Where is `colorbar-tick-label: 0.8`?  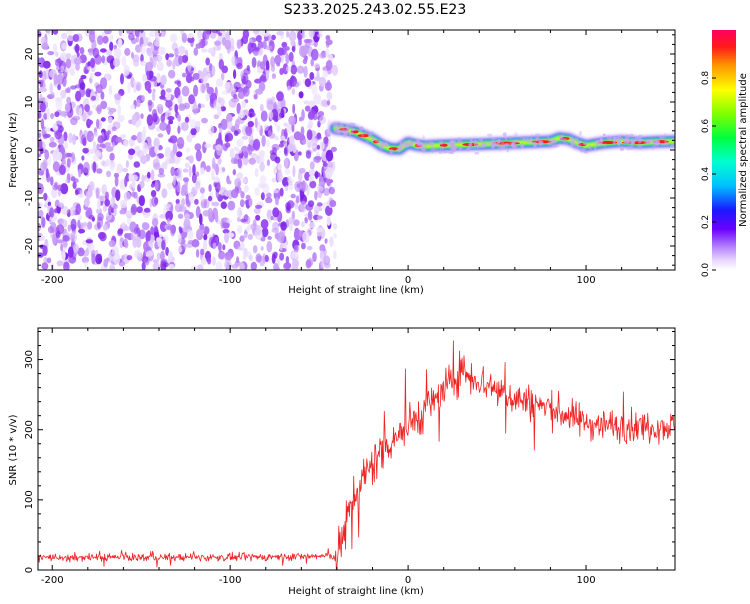 colorbar-tick-label: 0.8 is located at coordinates (706, 78).